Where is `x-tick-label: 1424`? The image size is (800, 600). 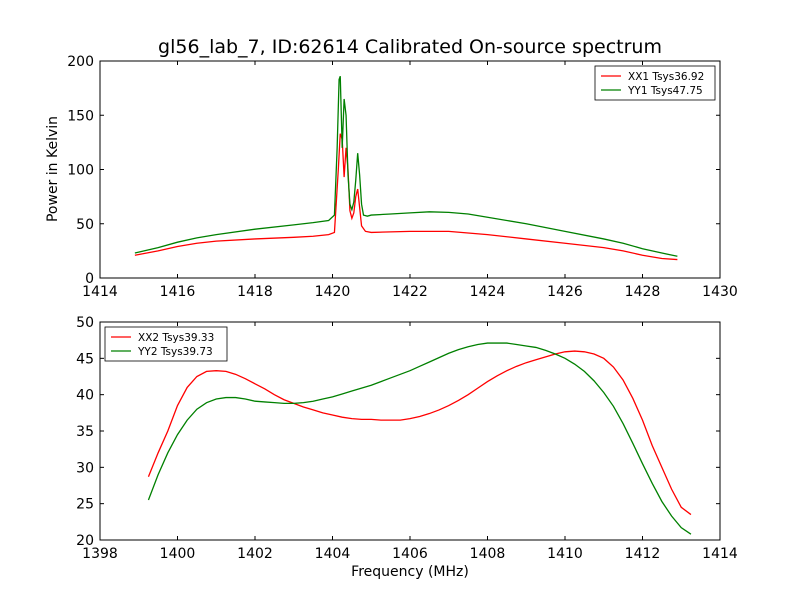 x-tick-label: 1424 is located at coordinates (488, 292).